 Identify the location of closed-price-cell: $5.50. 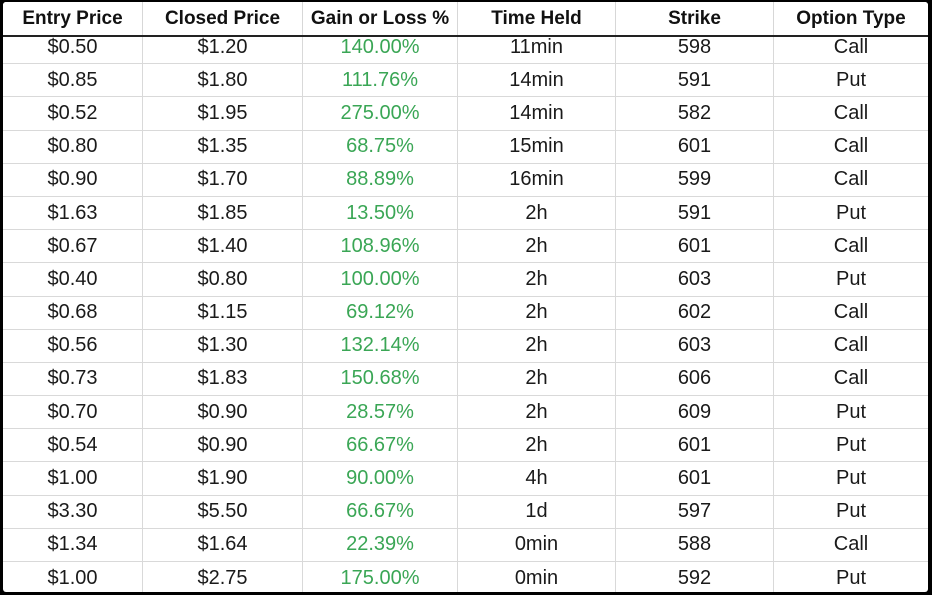
(223, 511).